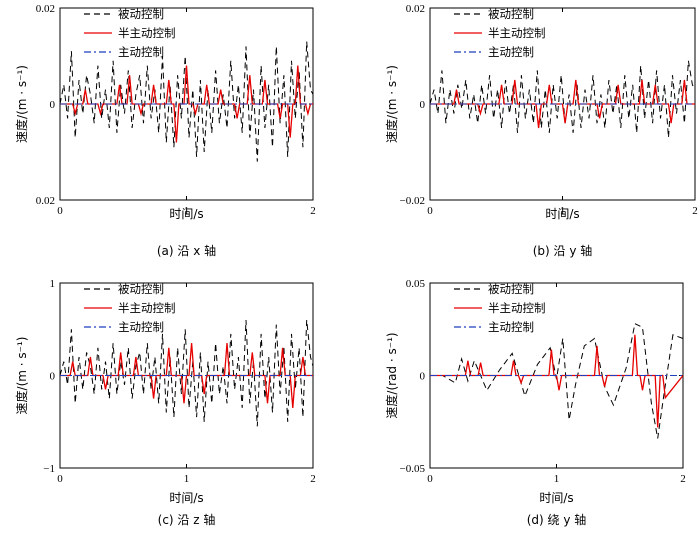 This screenshot has height=533, width=700. What do you see at coordinates (557, 519) in the screenshot?
I see `panel-caption: (d) 绕 y 轴` at bounding box center [557, 519].